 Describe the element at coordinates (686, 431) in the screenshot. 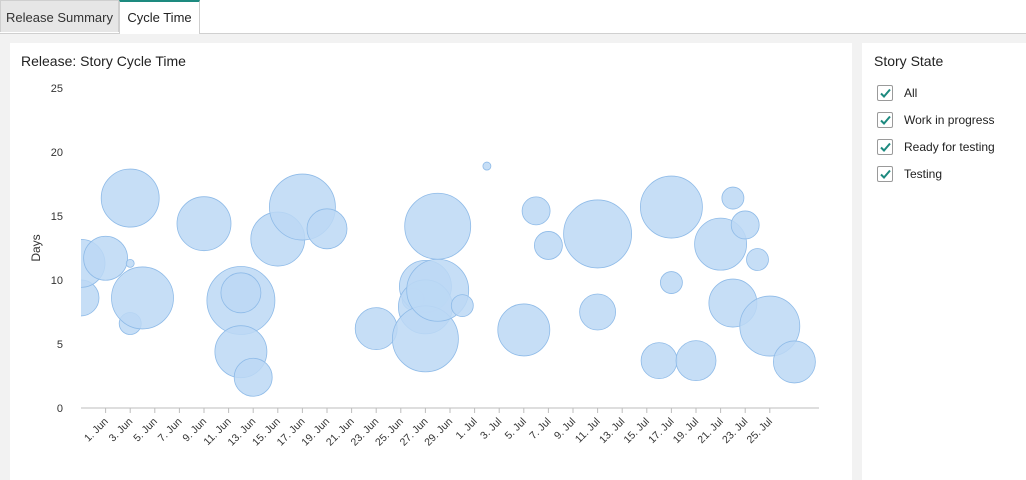

I see `x-tick-label: 19. Jul` at that location.